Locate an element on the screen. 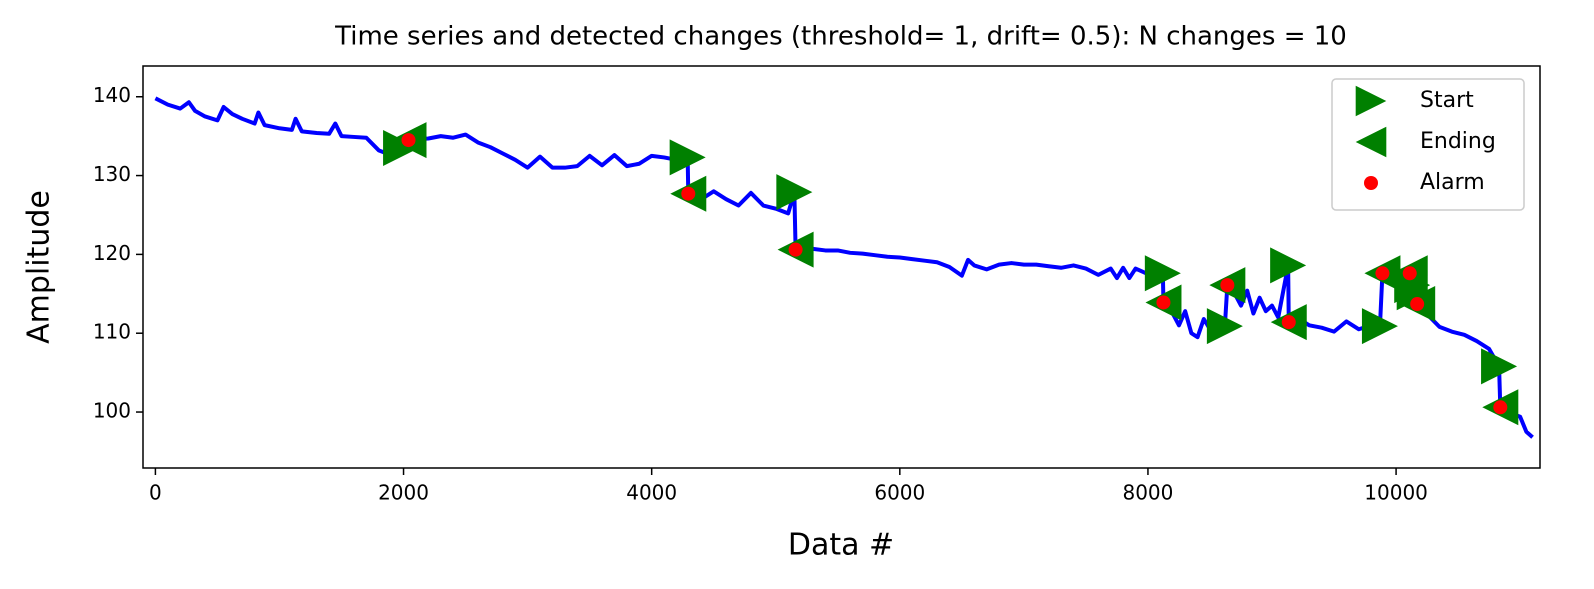  legend-label: Alarm is located at coordinates (1452, 182).